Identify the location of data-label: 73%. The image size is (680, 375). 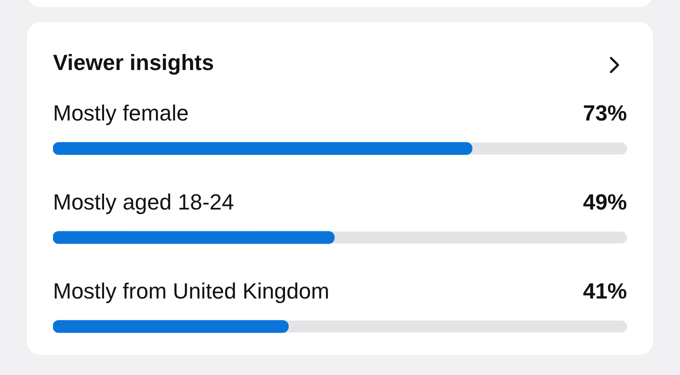
(604, 113).